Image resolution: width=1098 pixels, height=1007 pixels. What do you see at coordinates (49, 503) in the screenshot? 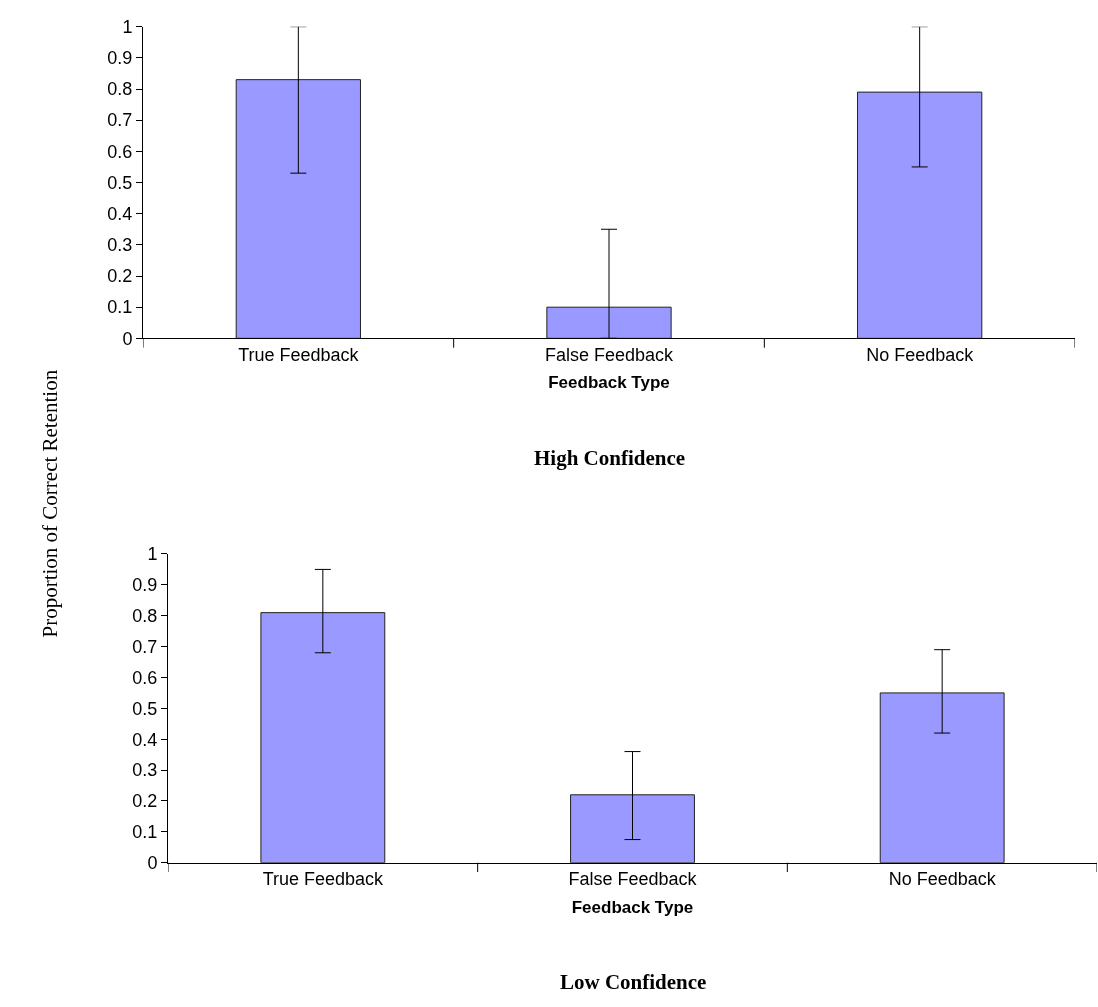
I see `y-axis-title: Proportion of Correct Retention` at bounding box center [49, 503].